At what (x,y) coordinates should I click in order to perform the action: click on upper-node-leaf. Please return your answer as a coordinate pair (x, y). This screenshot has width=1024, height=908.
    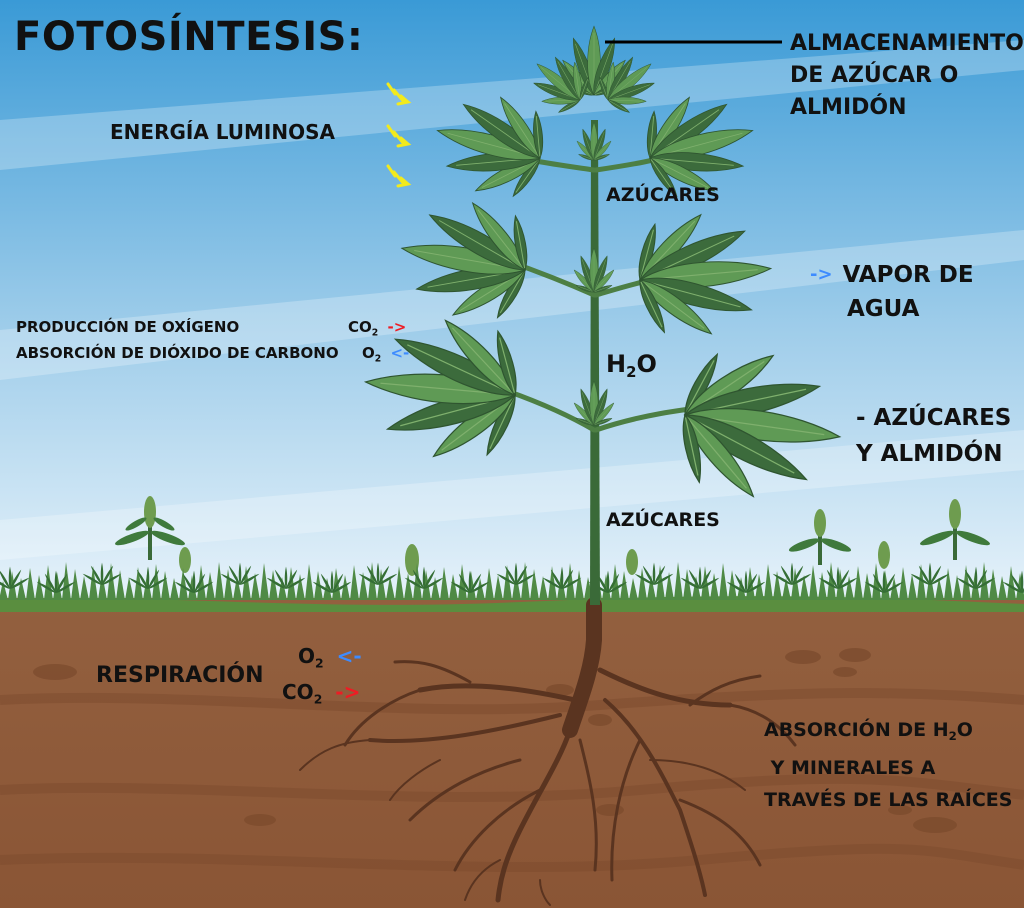
    Looking at the image, I should click on (594, 141).